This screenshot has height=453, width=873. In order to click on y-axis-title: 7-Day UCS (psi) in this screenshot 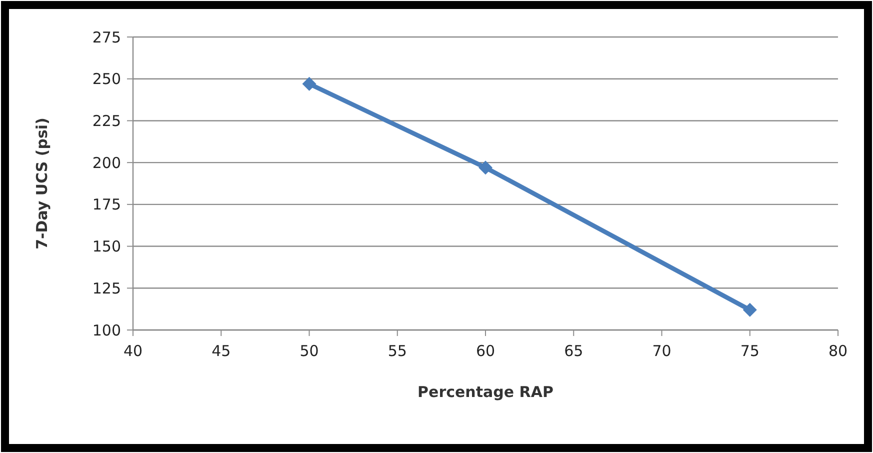, I will do `click(42, 184)`.